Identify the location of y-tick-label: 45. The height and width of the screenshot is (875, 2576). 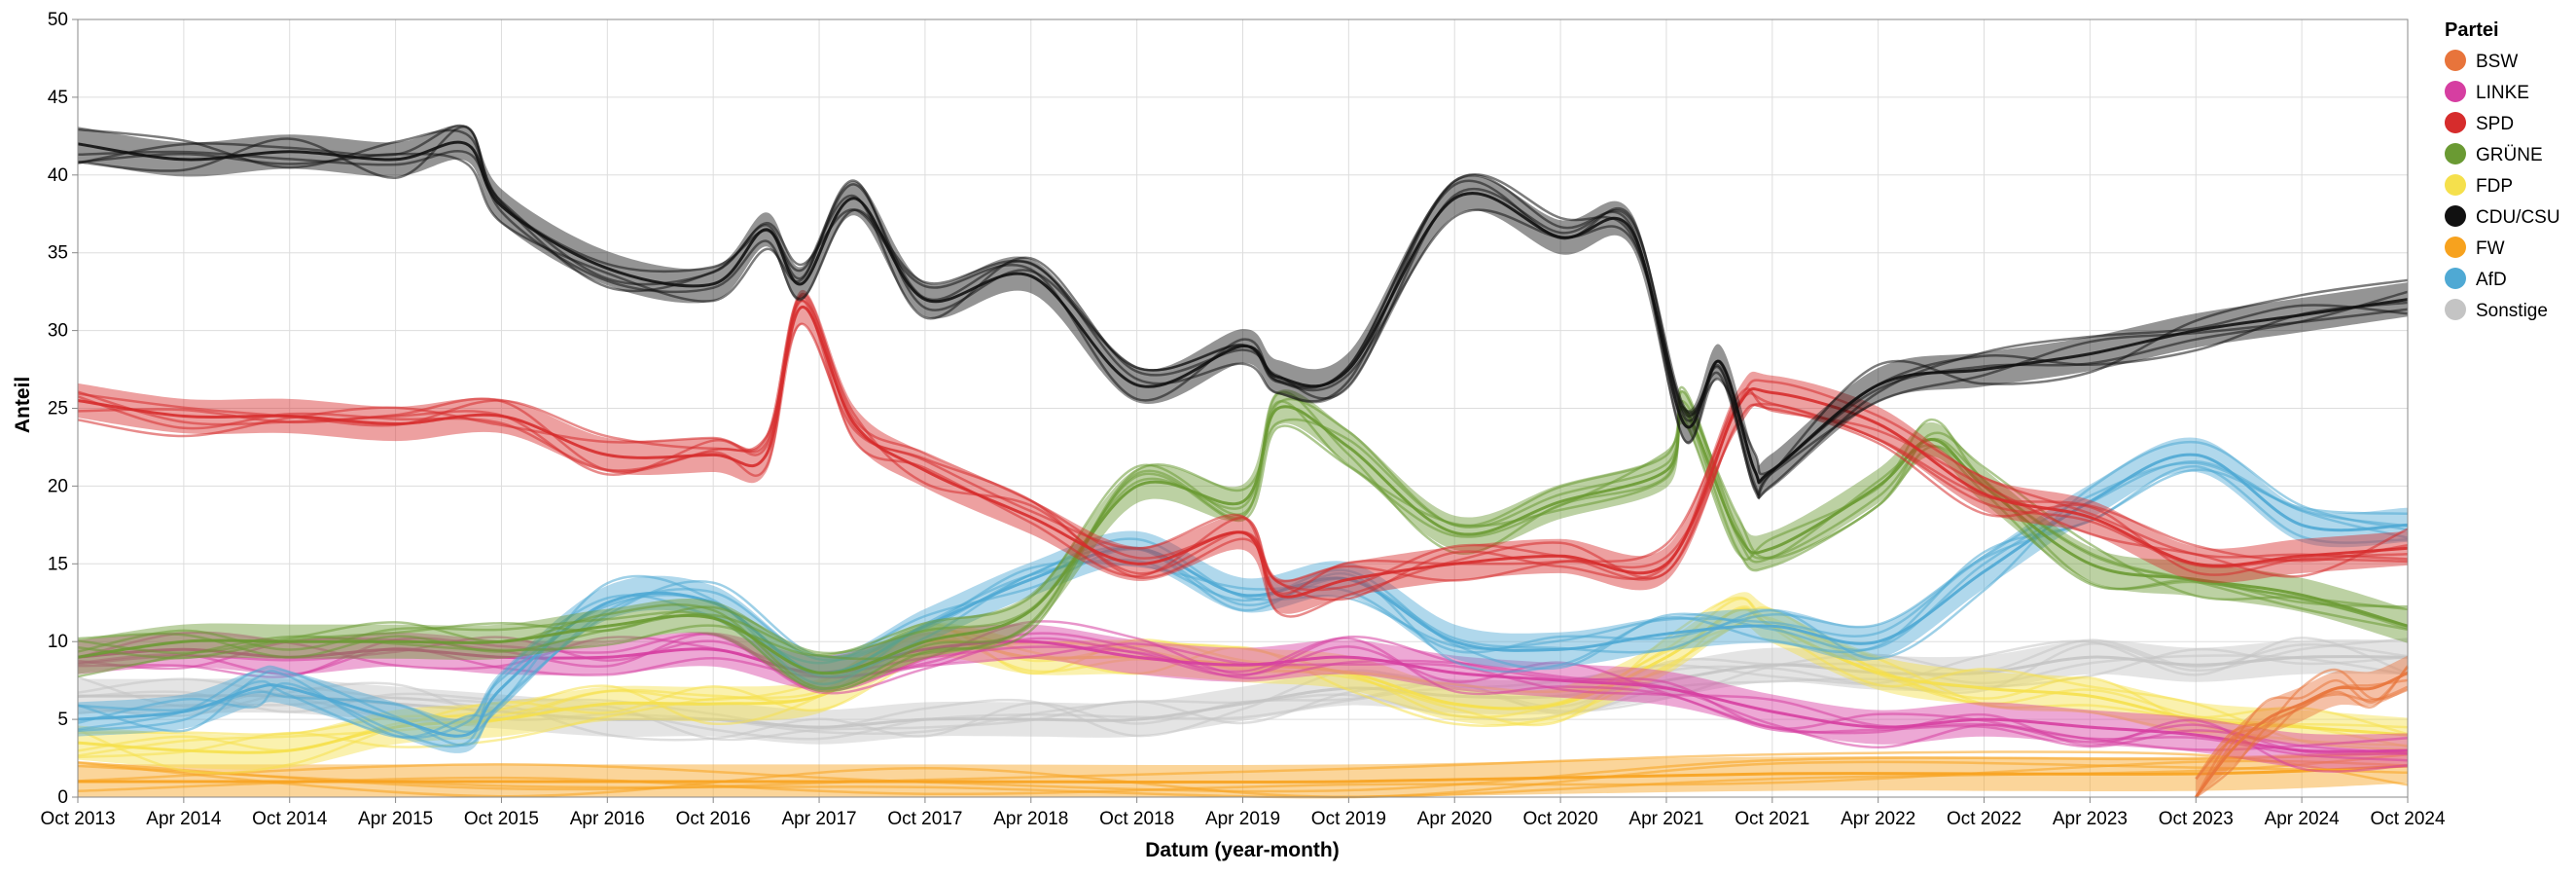
(58, 98).